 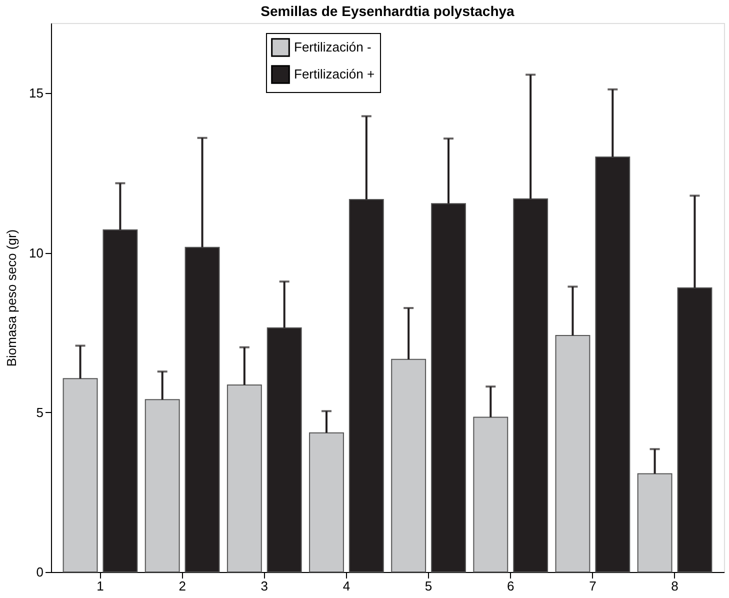 I want to click on x-tick-label: 7, so click(x=592, y=586).